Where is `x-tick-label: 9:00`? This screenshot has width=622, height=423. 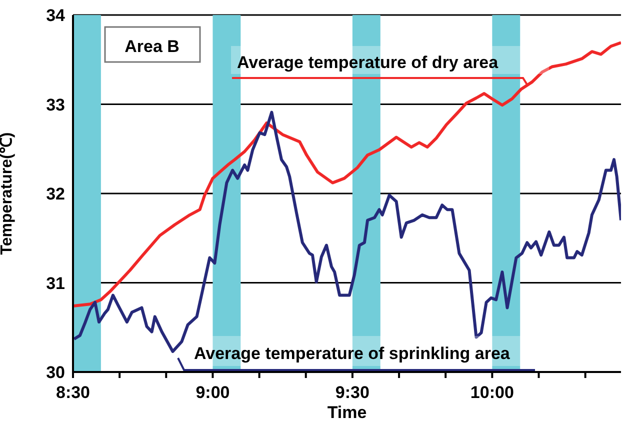
x-tick-label: 9:00 is located at coordinates (213, 392).